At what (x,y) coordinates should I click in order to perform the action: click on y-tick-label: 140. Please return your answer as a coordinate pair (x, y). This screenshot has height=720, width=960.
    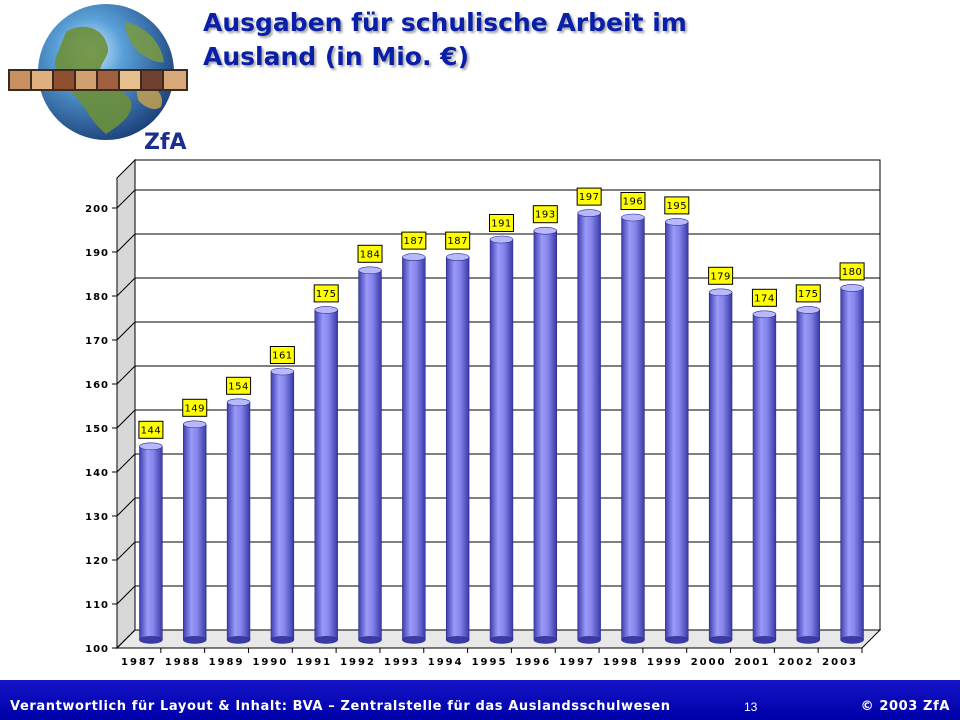
    Looking at the image, I should click on (97, 473).